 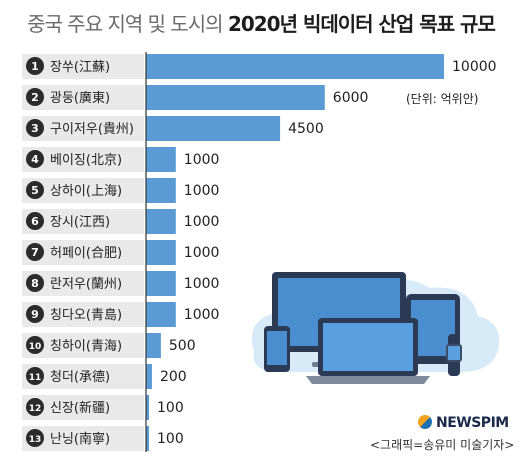 What do you see at coordinates (86, 315) in the screenshot?
I see `category-label: 칭다오(青島)` at bounding box center [86, 315].